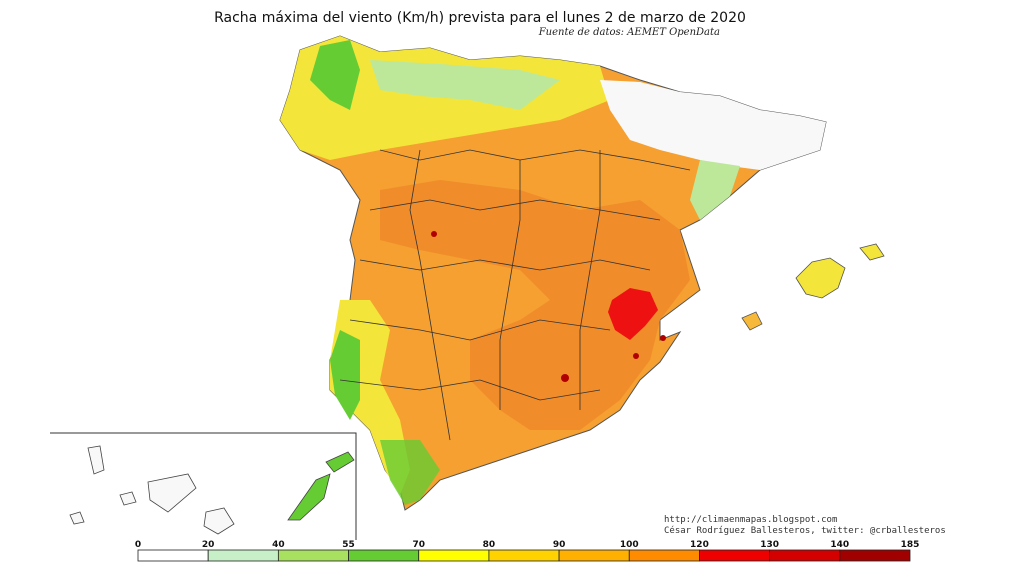 This screenshot has height=576, width=1024. Describe the element at coordinates (839, 545) in the screenshot. I see `legend-tick-label: 140` at that location.